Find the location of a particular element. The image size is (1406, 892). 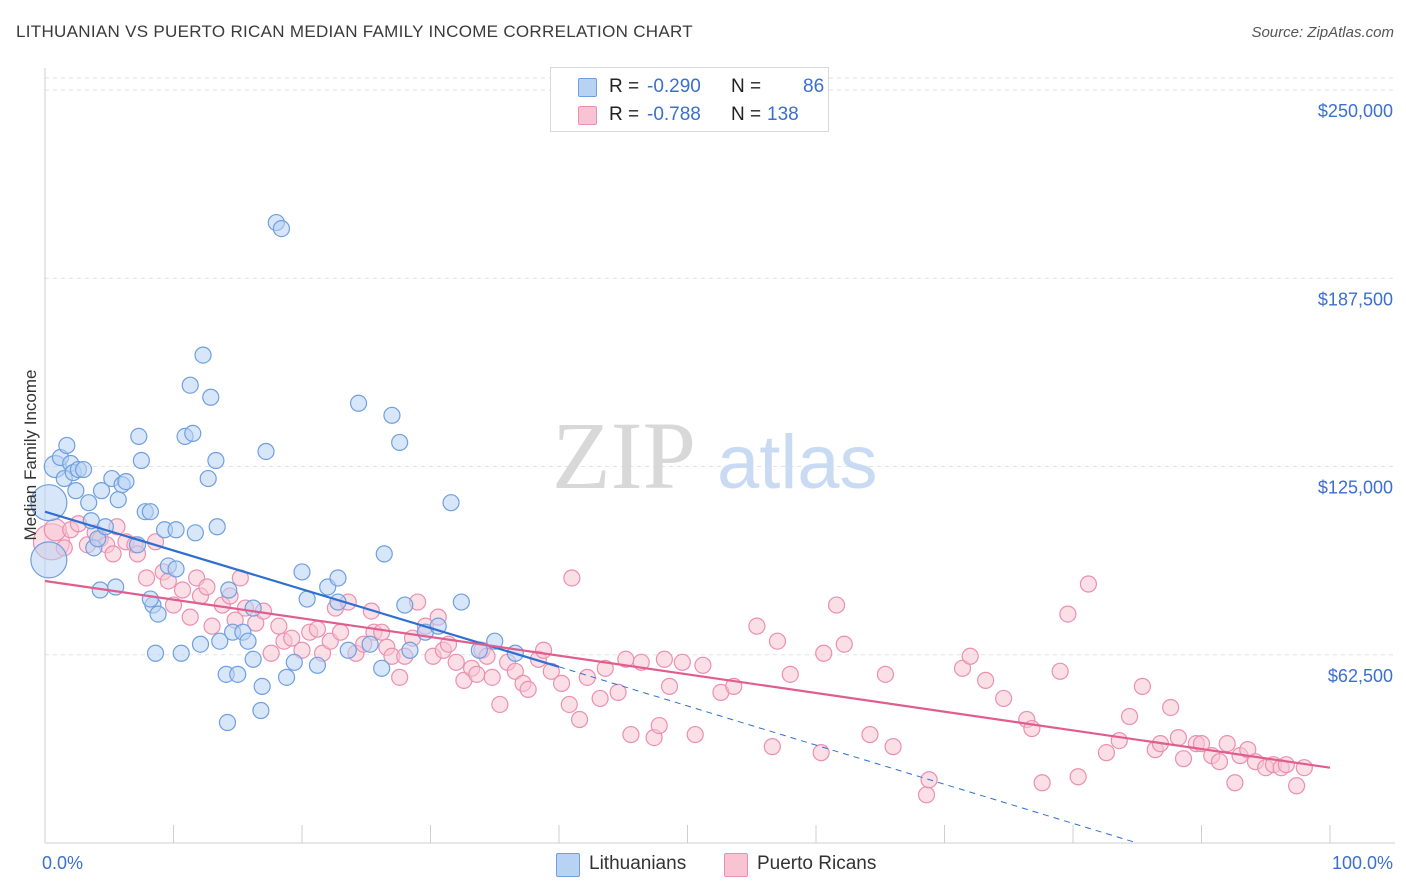

lithuanians-swatch is located at coordinates (568, 865).